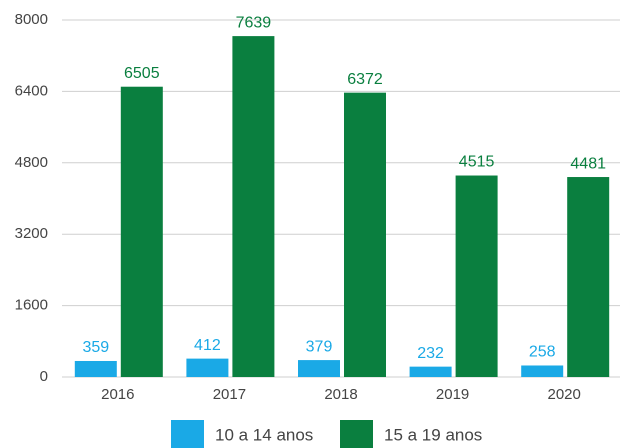 The height and width of the screenshot is (448, 625). I want to click on y-tick-label: 0, so click(44, 376).